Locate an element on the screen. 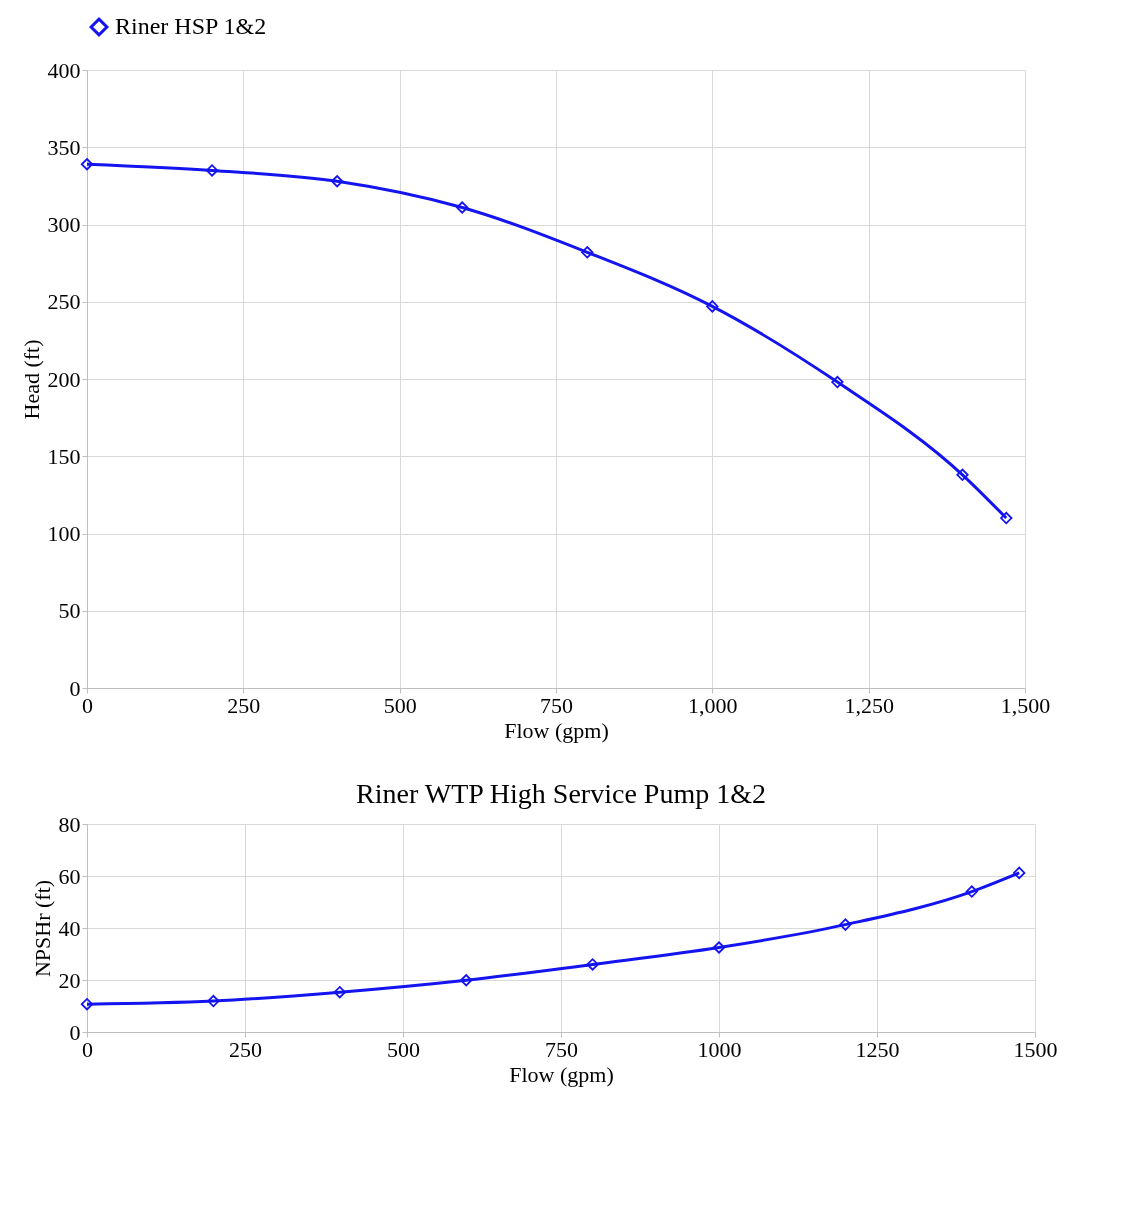 This screenshot has height=1219, width=1124. y-tick-label: 20 is located at coordinates (69, 980).